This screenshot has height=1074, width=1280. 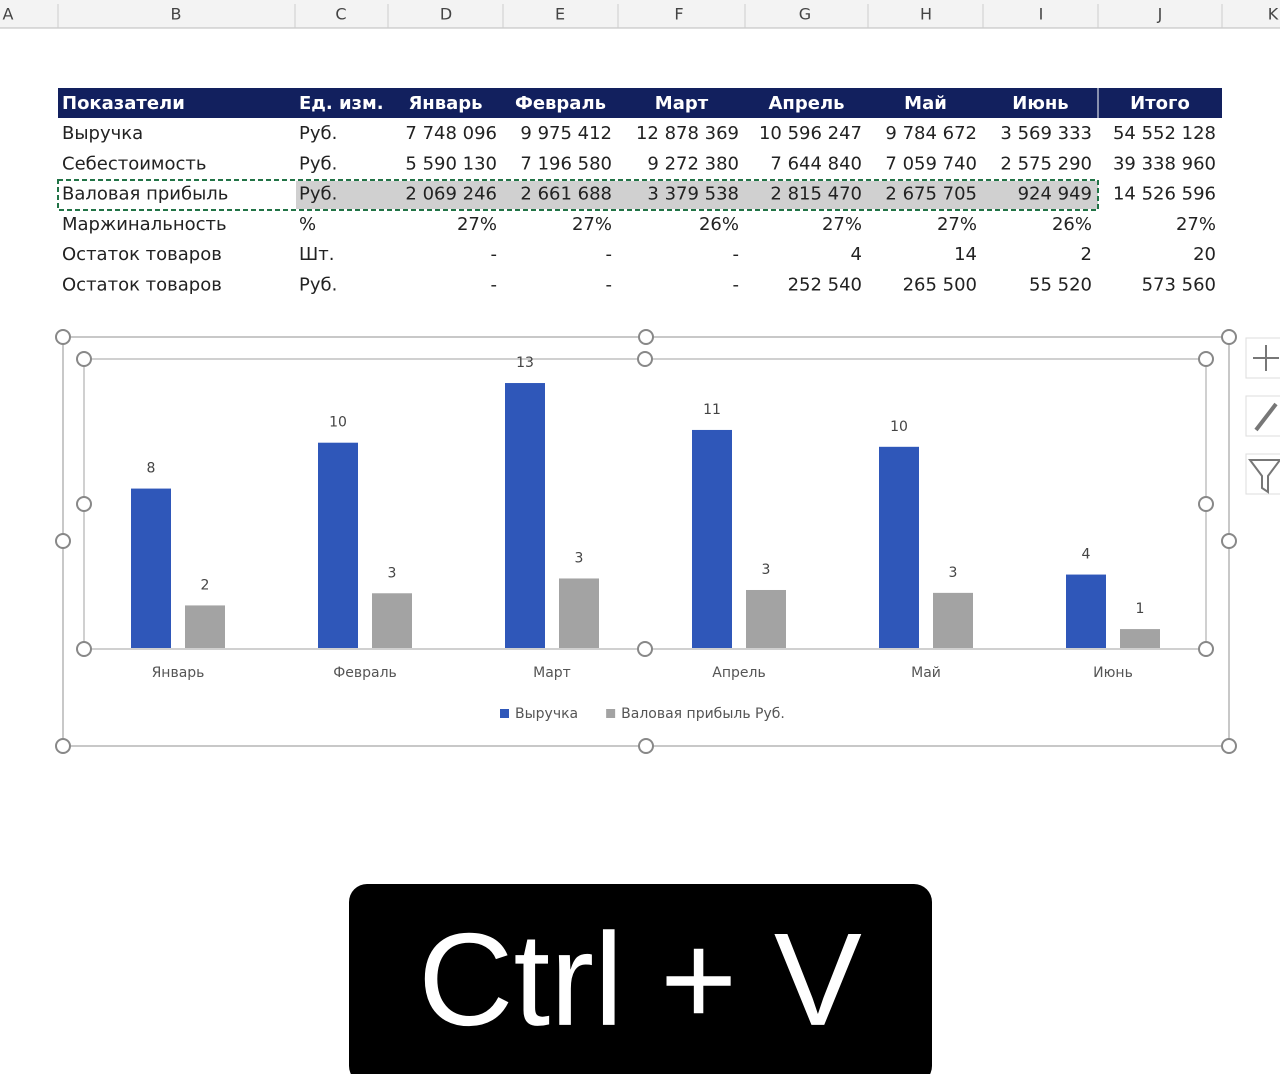 I want to click on table-cell: 573 560, so click(x=1179, y=285).